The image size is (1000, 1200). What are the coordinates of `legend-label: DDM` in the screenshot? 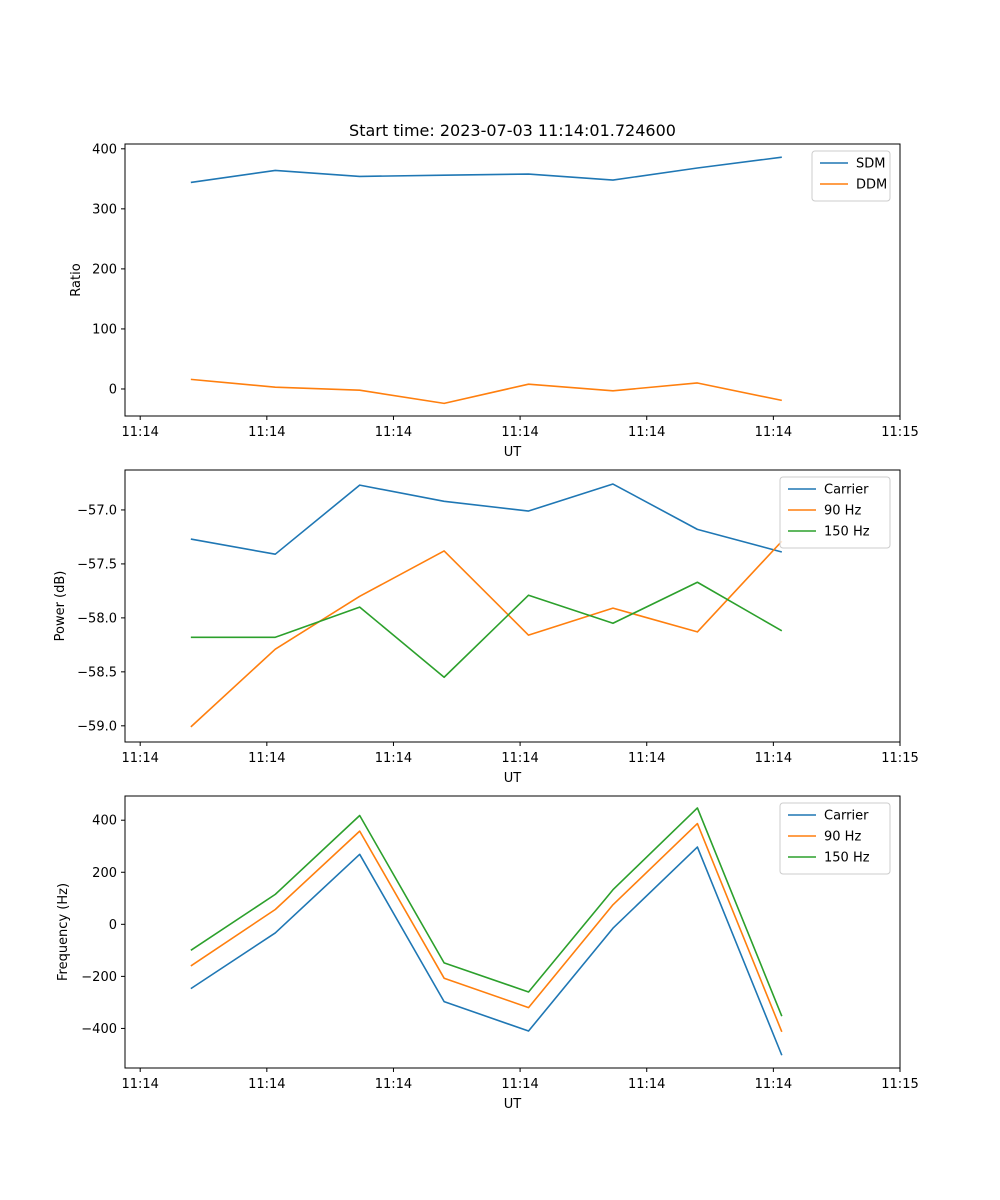 It's located at (871, 185).